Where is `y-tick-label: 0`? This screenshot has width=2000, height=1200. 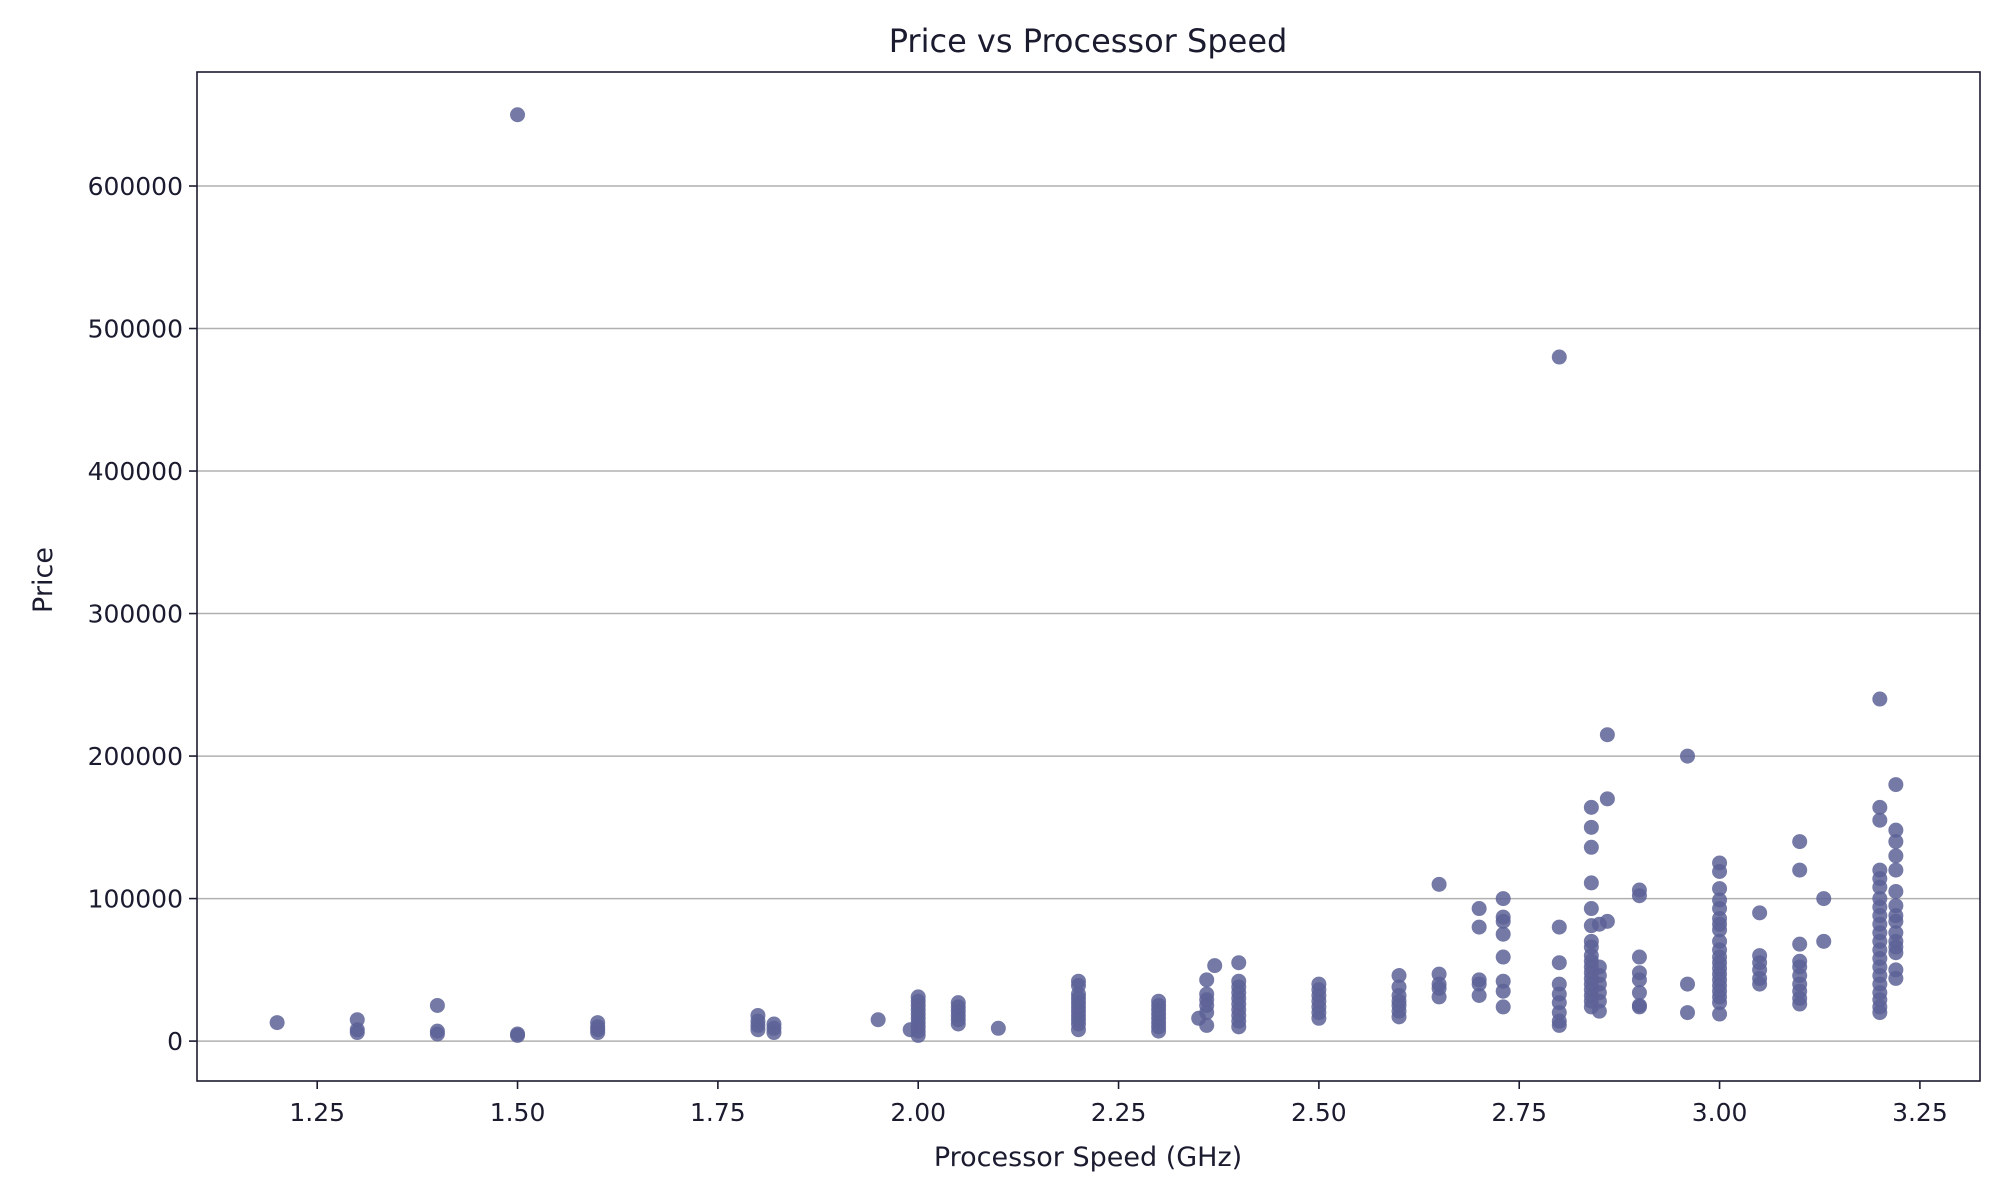 y-tick-label: 0 is located at coordinates (175, 1041).